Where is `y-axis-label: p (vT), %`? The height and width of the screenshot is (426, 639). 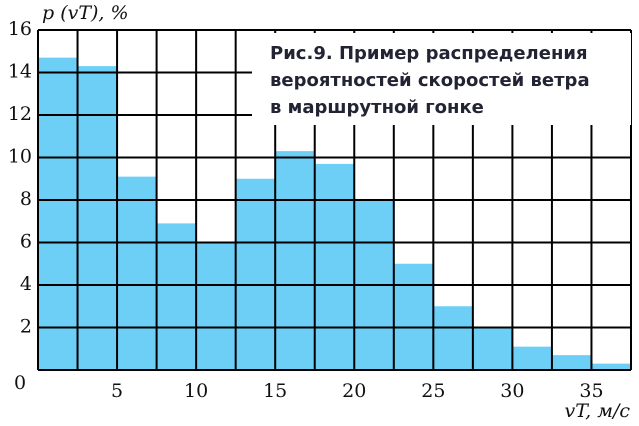
y-axis-label: p (vT), % is located at coordinates (85, 13).